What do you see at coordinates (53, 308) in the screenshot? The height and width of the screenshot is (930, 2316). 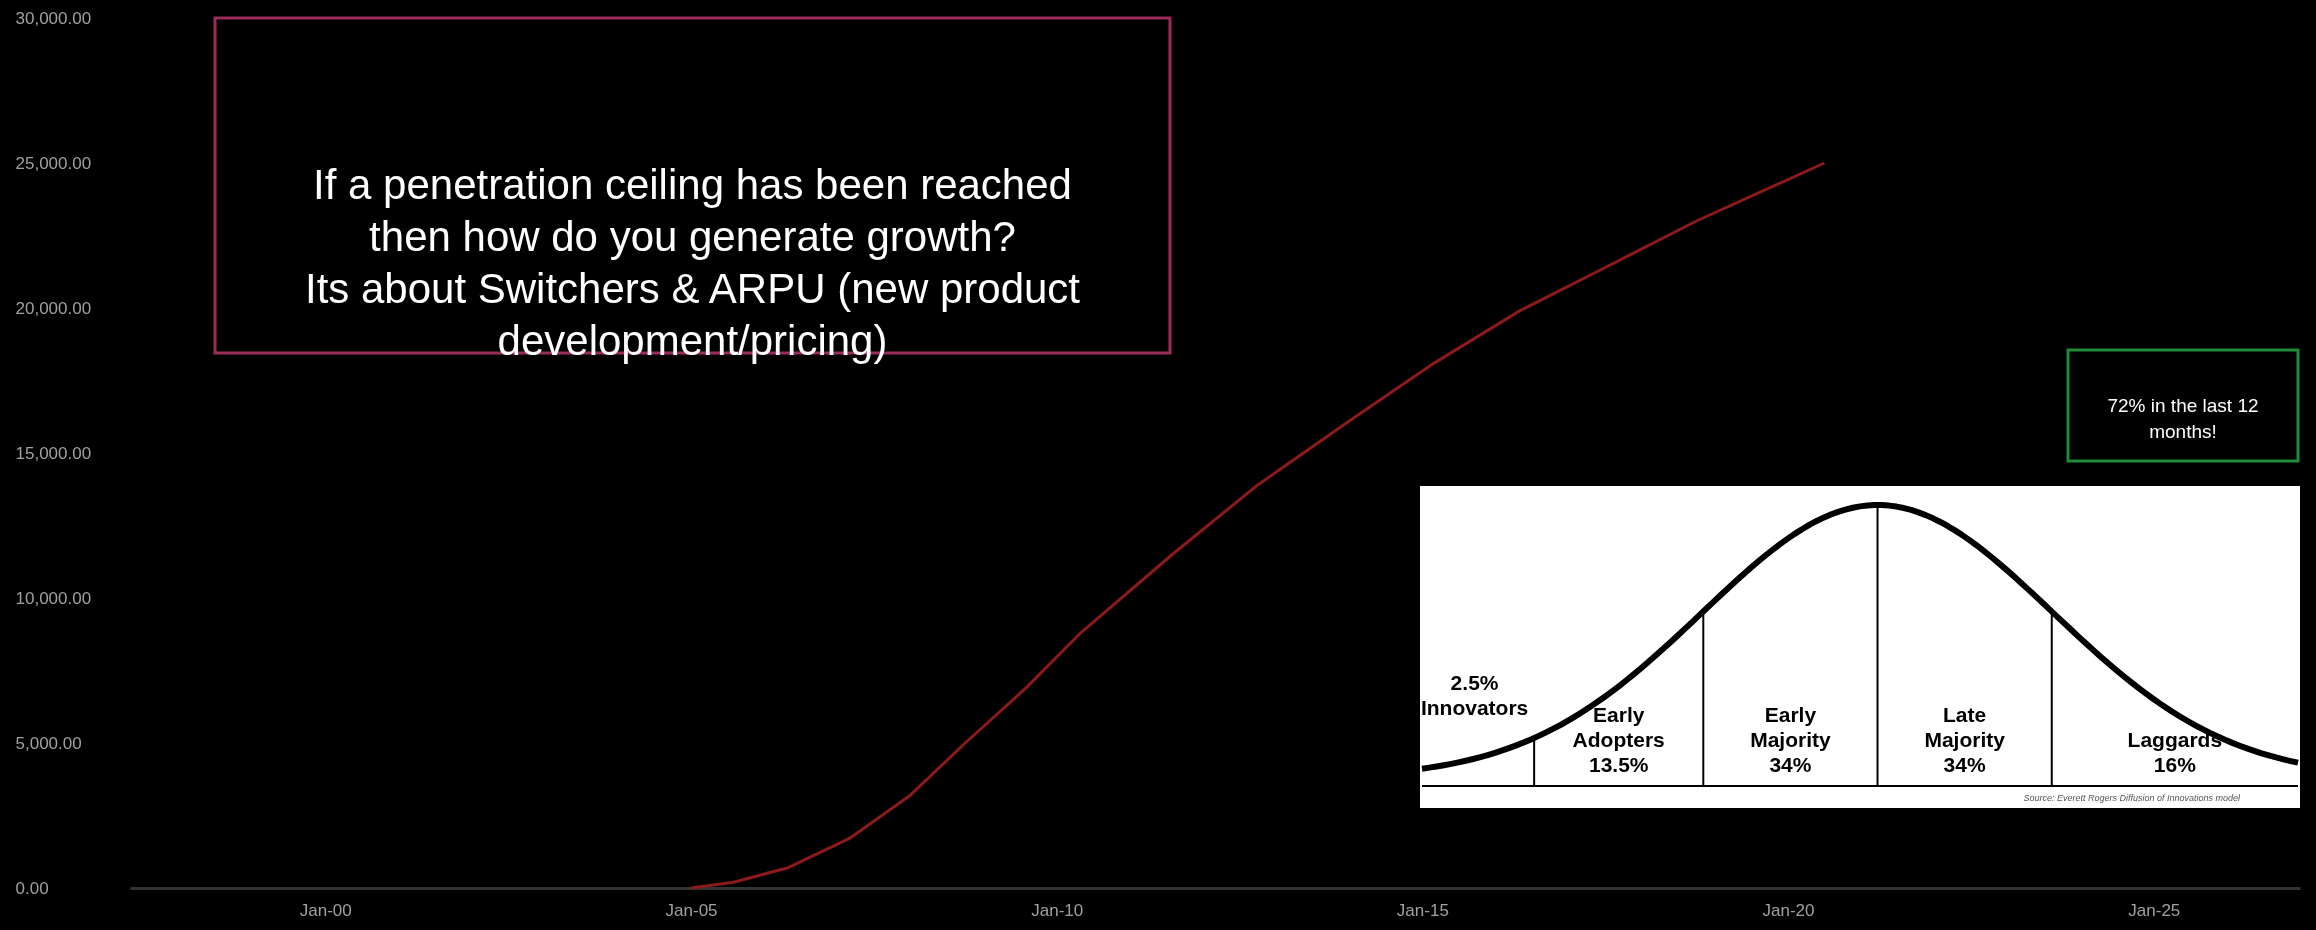 I see `y-tick-label: 20,000.00` at bounding box center [53, 308].